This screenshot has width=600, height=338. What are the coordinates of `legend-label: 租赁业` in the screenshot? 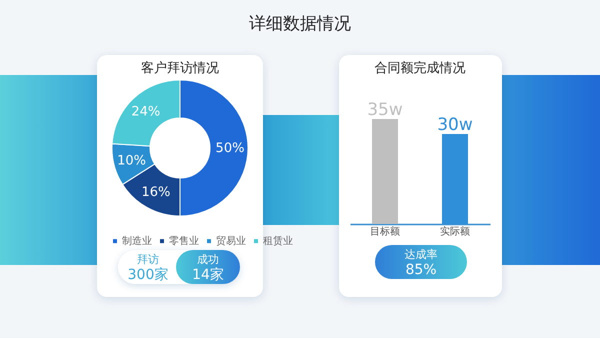 It's located at (278, 241).